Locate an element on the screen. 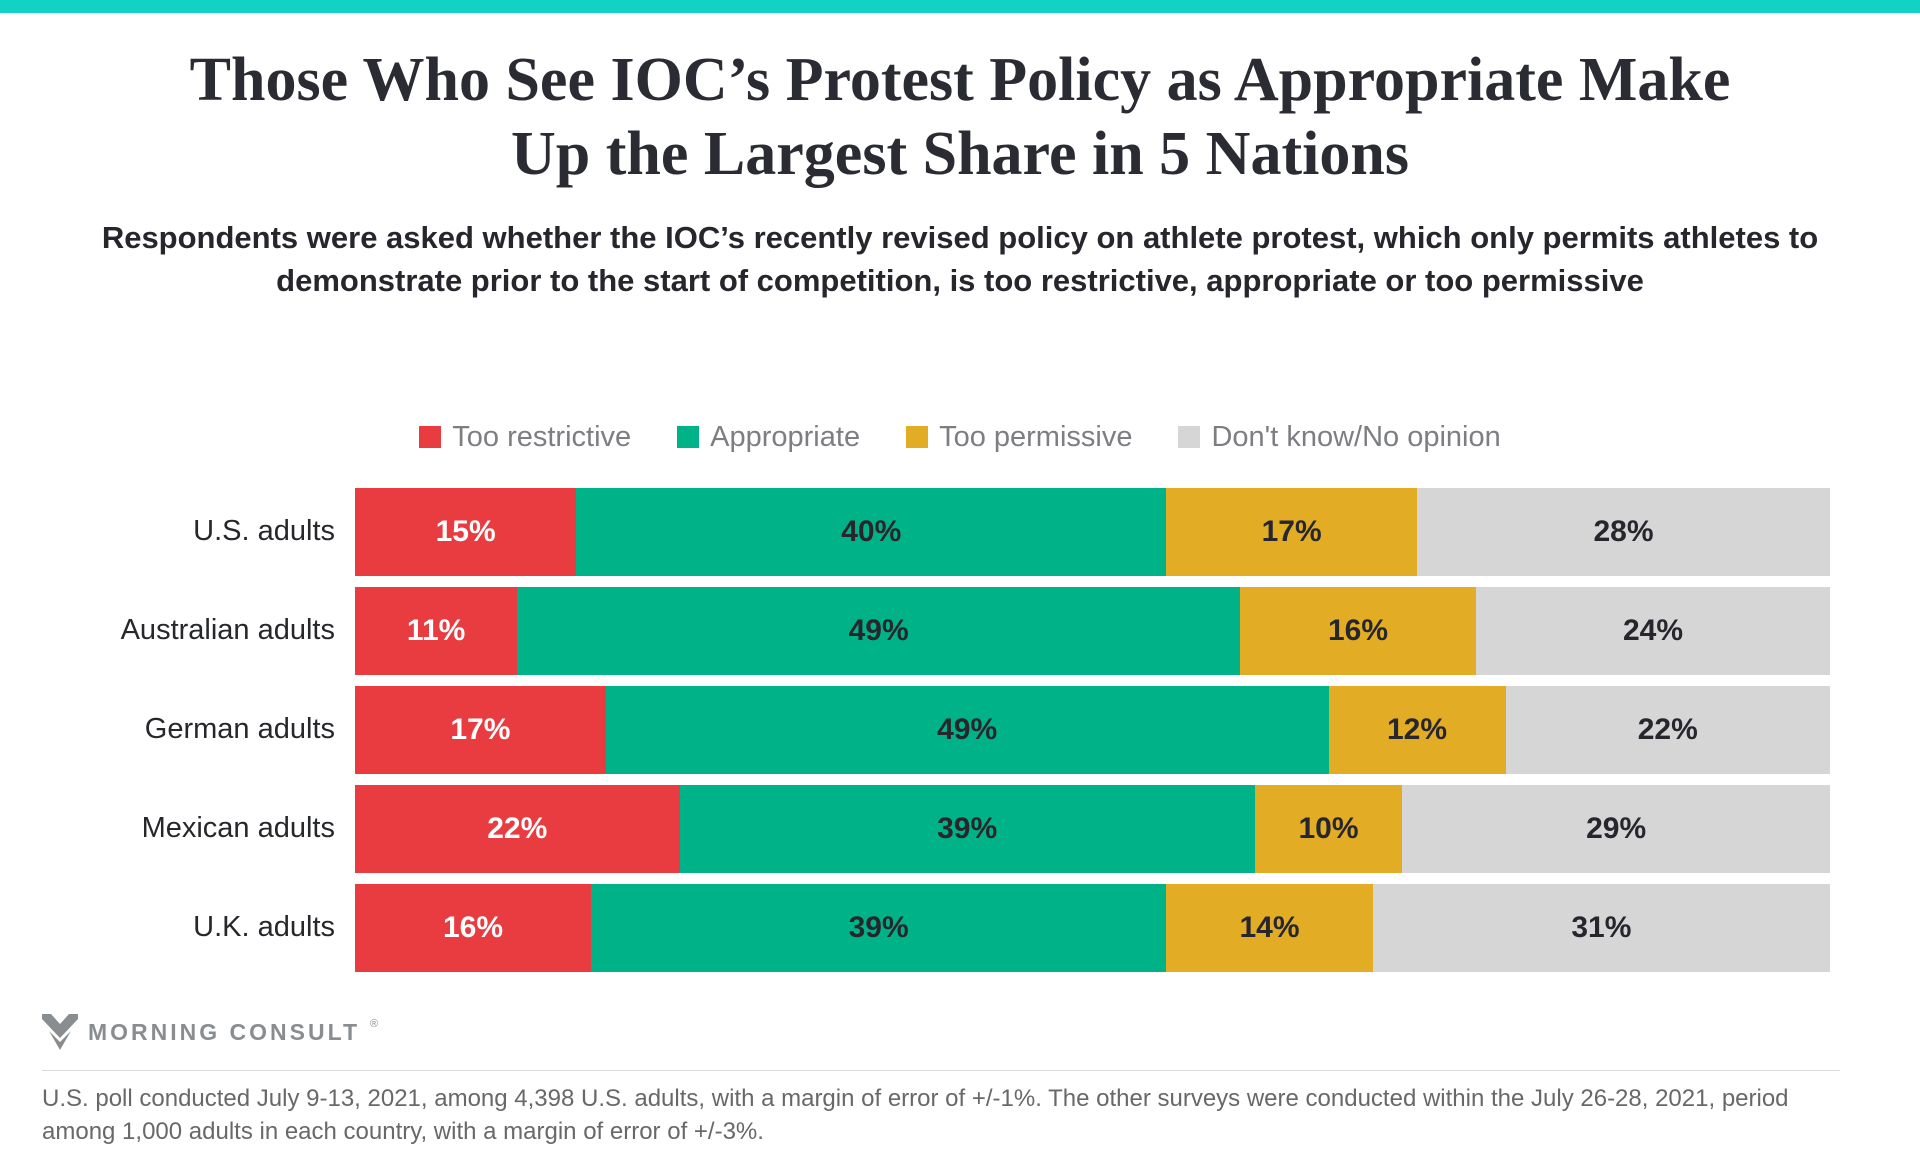 This screenshot has width=1920, height=1172. row-label: U.S. adults is located at coordinates (264, 531).